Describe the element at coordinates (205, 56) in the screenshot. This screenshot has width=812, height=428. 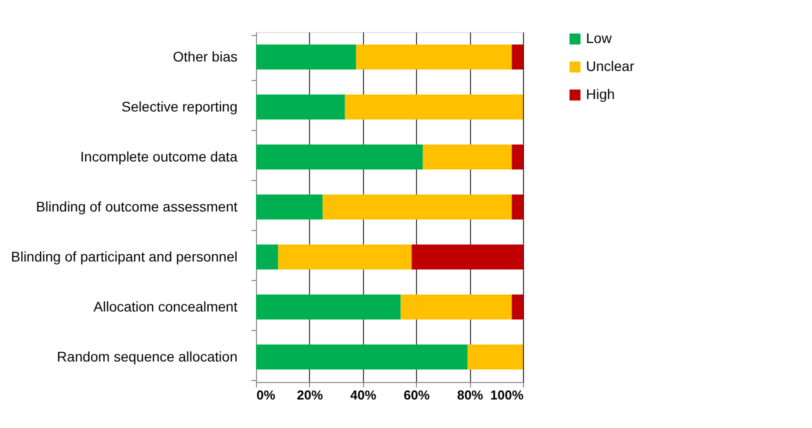
I see `y-tick-label: Other bias` at that location.